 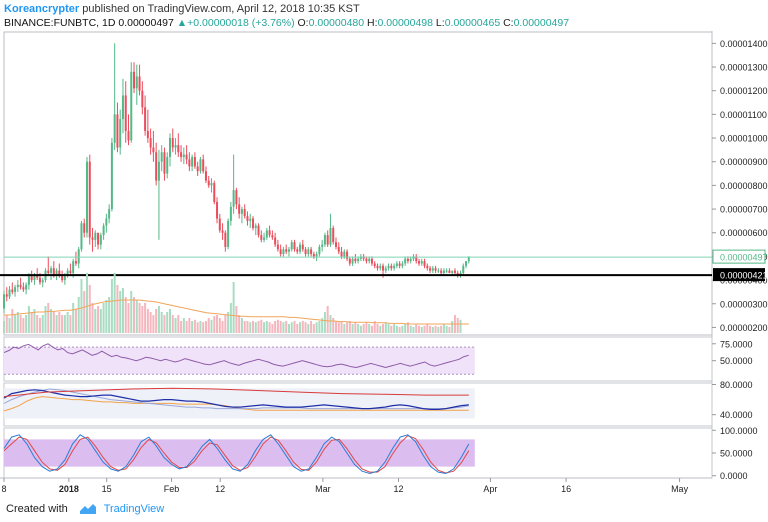 What do you see at coordinates (69, 489) in the screenshot?
I see `time-tick-label: 2018` at bounding box center [69, 489].